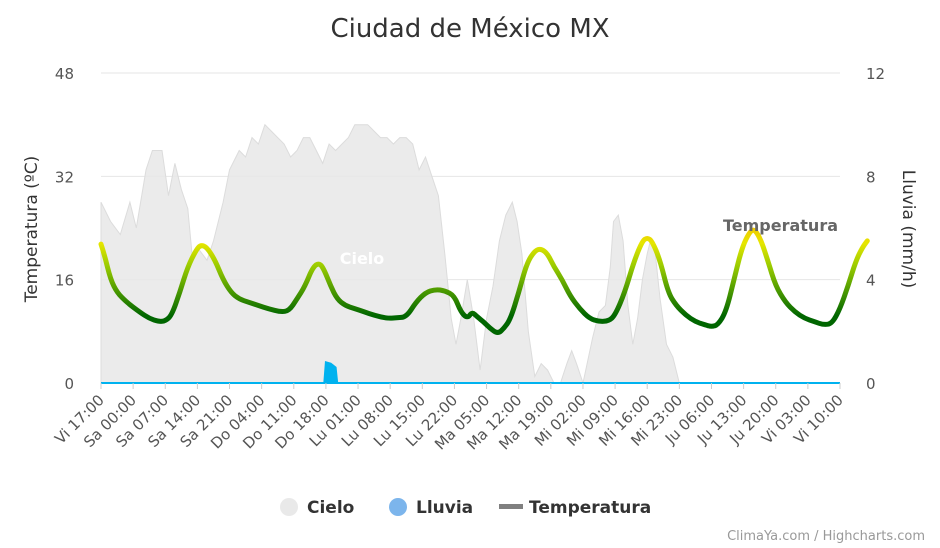  Describe the element at coordinates (32, 230) in the screenshot. I see `y-axis-title: Temperatura (ºC)` at that location.